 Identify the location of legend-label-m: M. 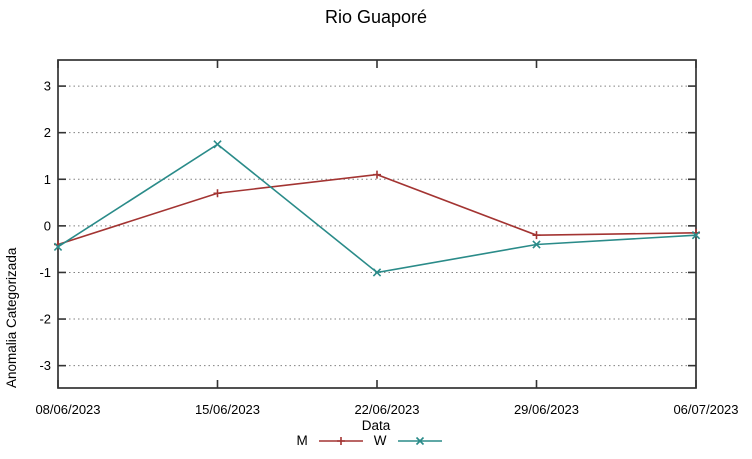
(302, 440).